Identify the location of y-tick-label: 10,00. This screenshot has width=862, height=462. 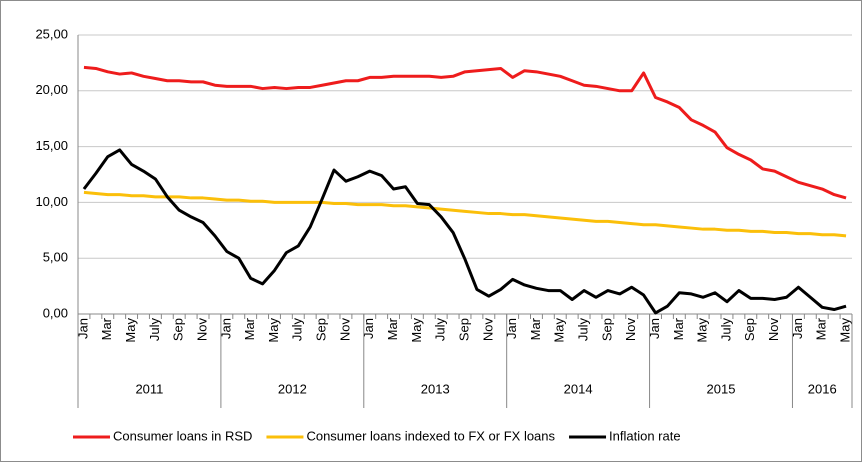
(51, 201).